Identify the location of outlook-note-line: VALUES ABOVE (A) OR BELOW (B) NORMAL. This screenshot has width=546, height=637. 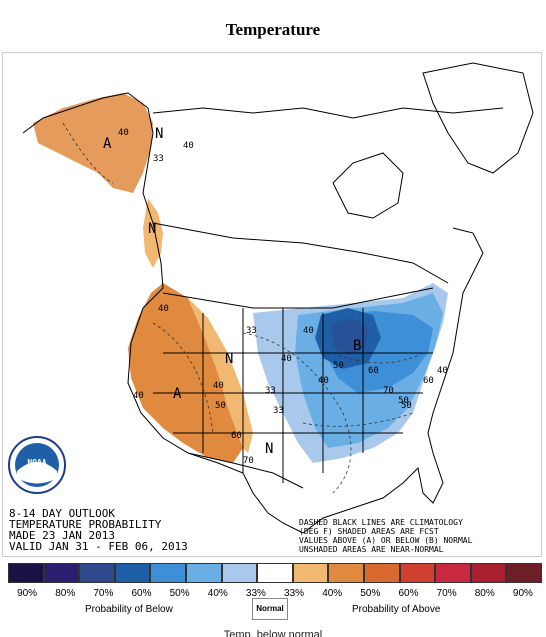
(386, 540).